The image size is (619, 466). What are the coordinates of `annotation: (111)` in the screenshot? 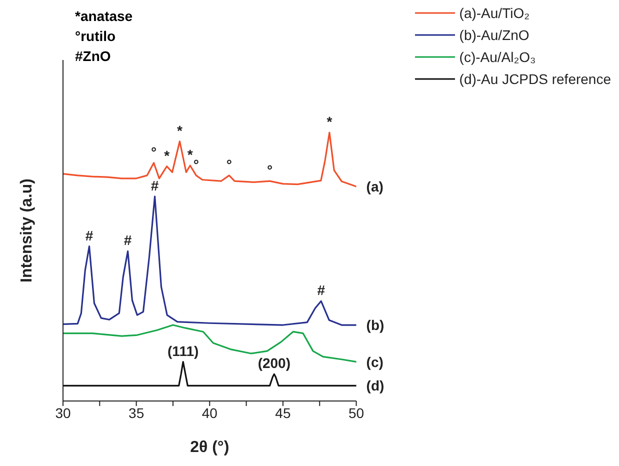 It's located at (183, 350).